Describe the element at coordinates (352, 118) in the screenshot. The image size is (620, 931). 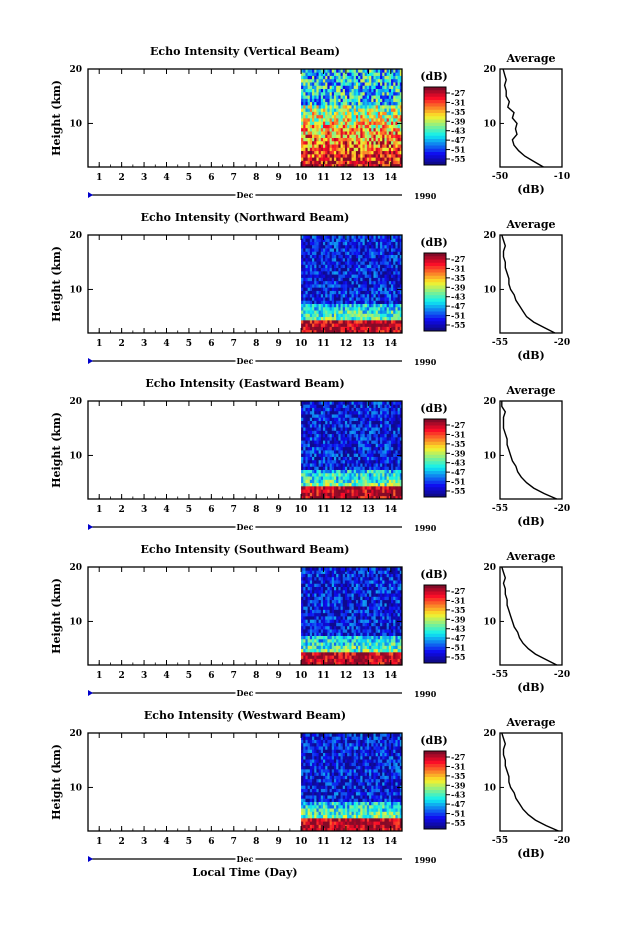
I see `heatmap-cells` at that location.